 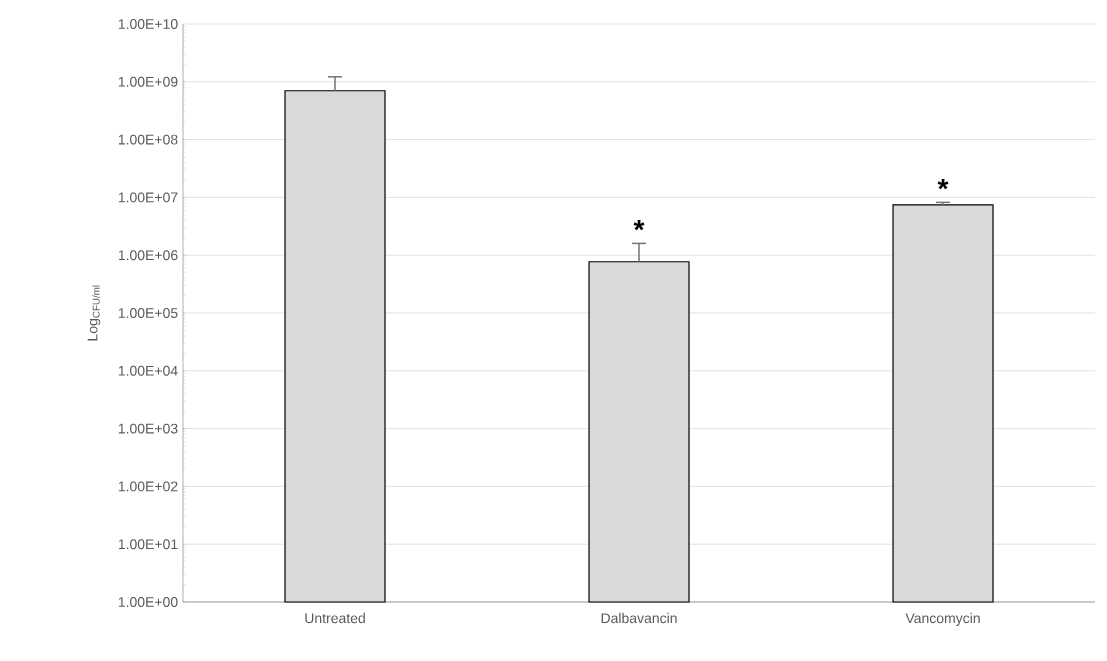 I want to click on y-axis-title: Log$_{CFU/ml}$, so click(x=94, y=313).